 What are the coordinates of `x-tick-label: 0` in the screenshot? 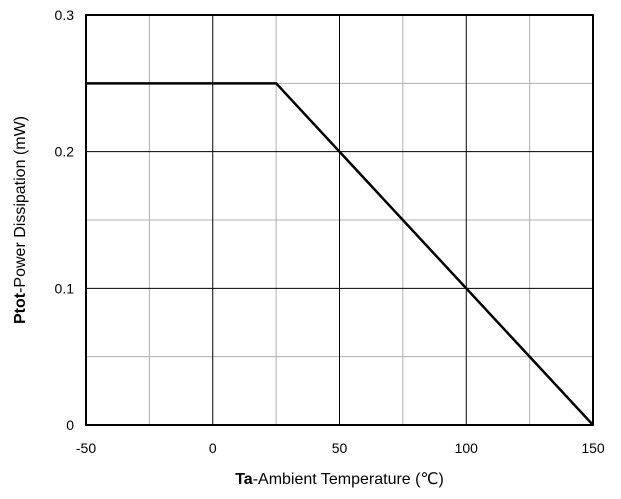 It's located at (213, 448).